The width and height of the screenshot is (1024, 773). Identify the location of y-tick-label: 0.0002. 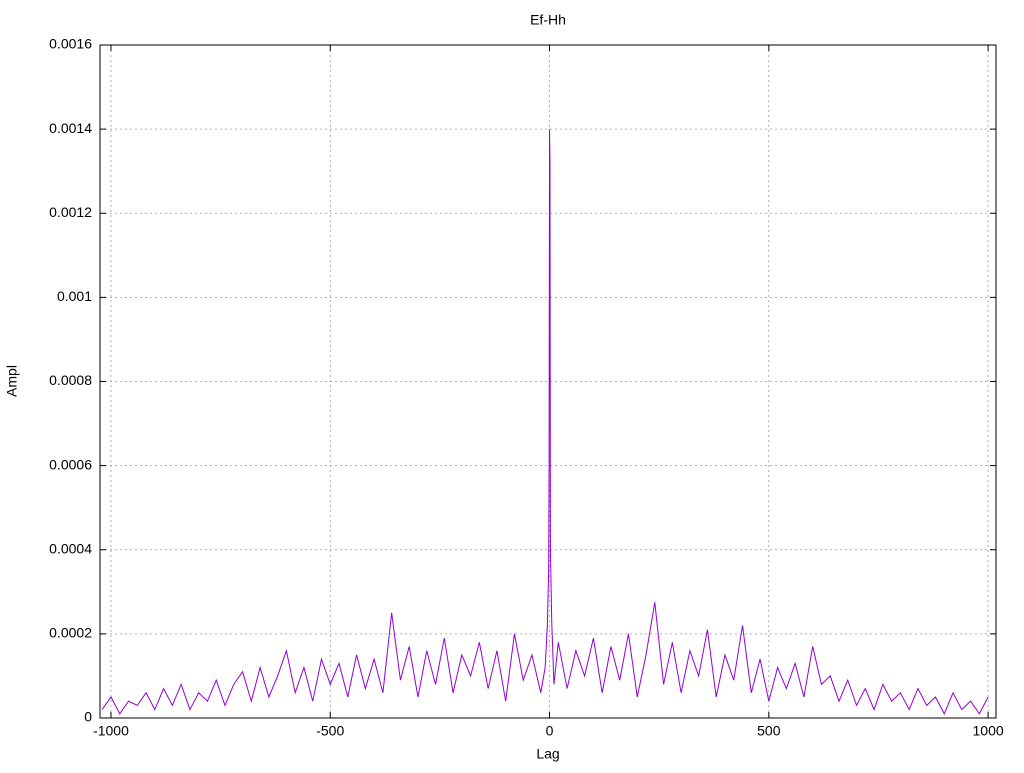
(70, 633).